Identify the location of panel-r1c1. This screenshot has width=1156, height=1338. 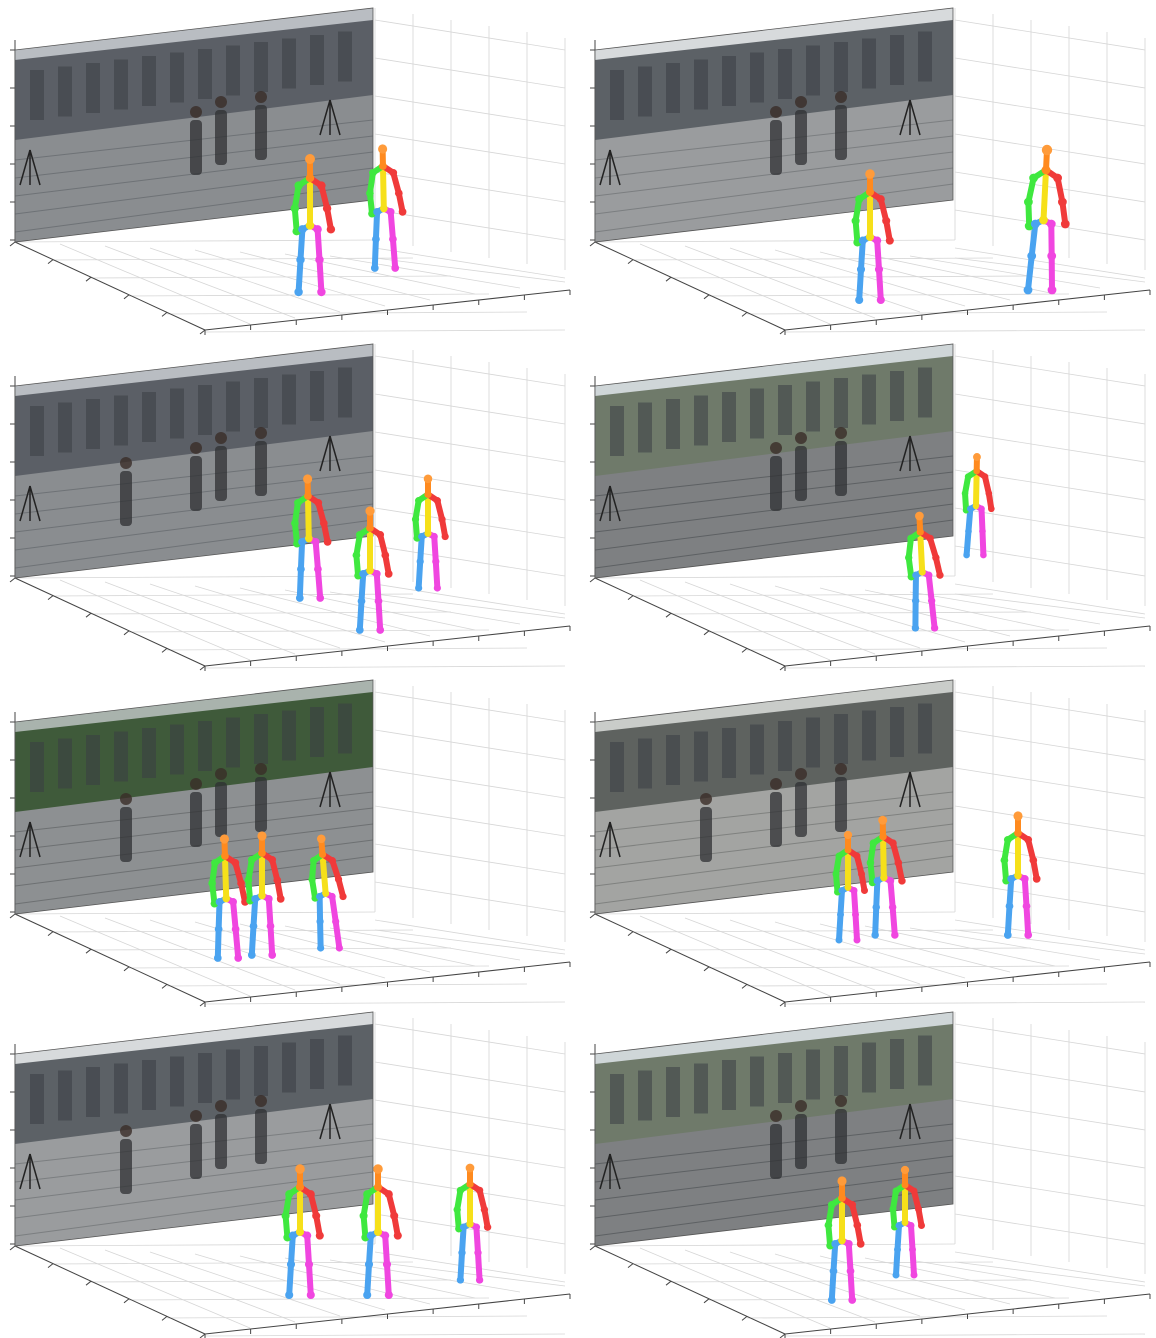
(289, 167).